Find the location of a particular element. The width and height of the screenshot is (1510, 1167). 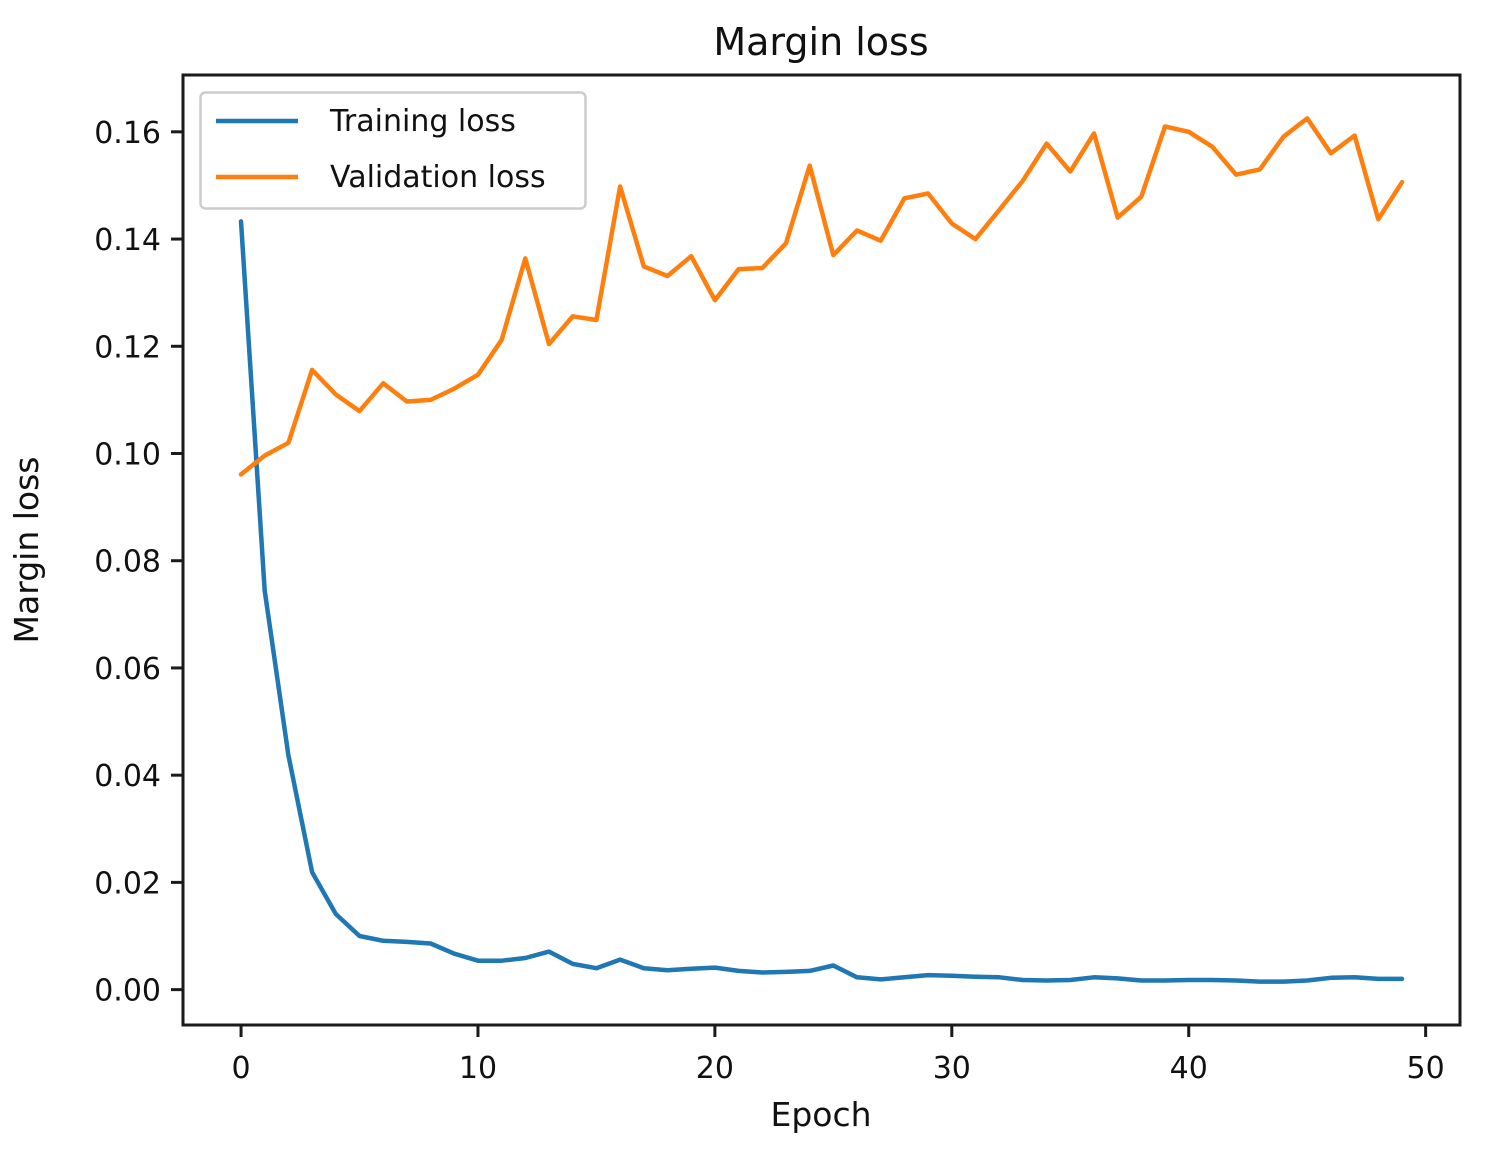

y-tick-label: 0.16 is located at coordinates (127, 133).